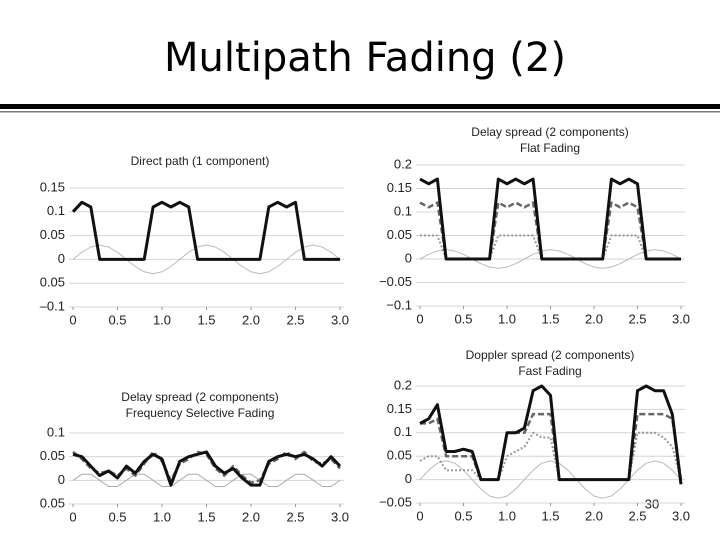 Image resolution: width=720 pixels, height=540 pixels. I want to click on chart-subtitle: Frequency Selective Fading, so click(200, 413).